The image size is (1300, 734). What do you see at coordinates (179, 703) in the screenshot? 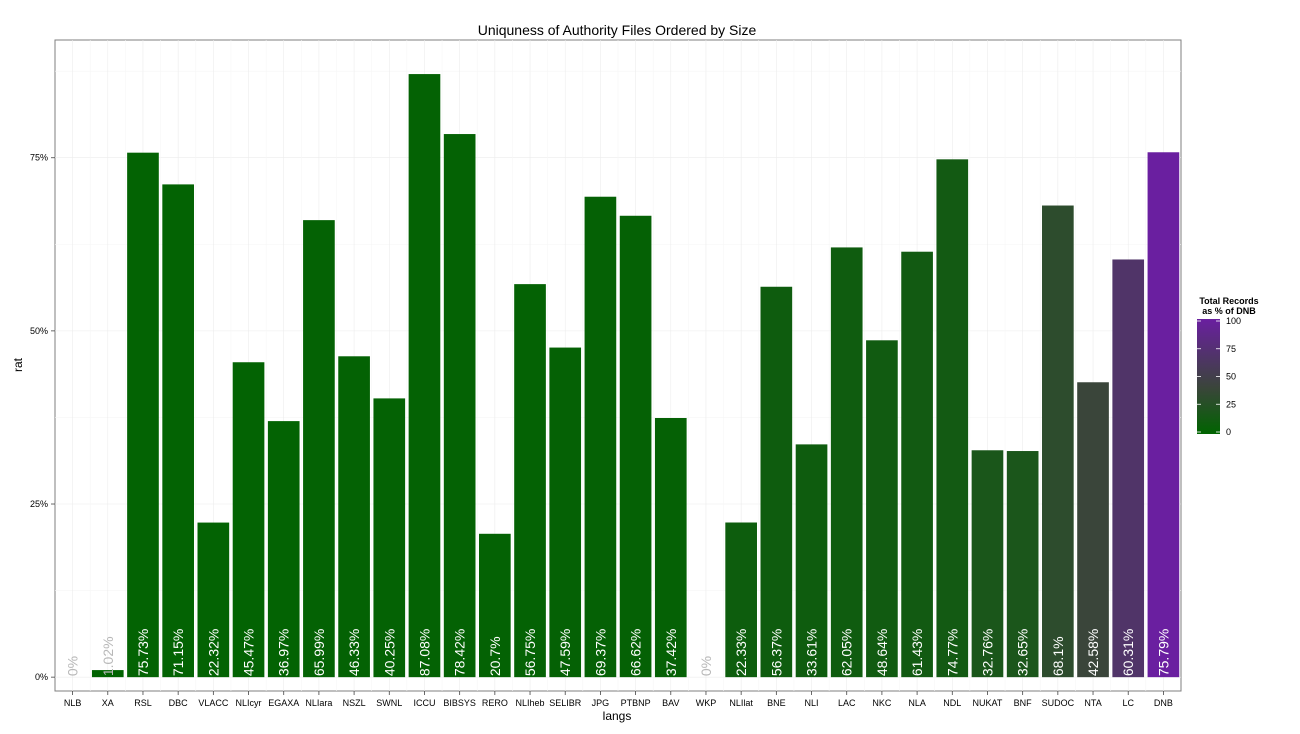
I see `x-tick-label: DBC` at bounding box center [179, 703].